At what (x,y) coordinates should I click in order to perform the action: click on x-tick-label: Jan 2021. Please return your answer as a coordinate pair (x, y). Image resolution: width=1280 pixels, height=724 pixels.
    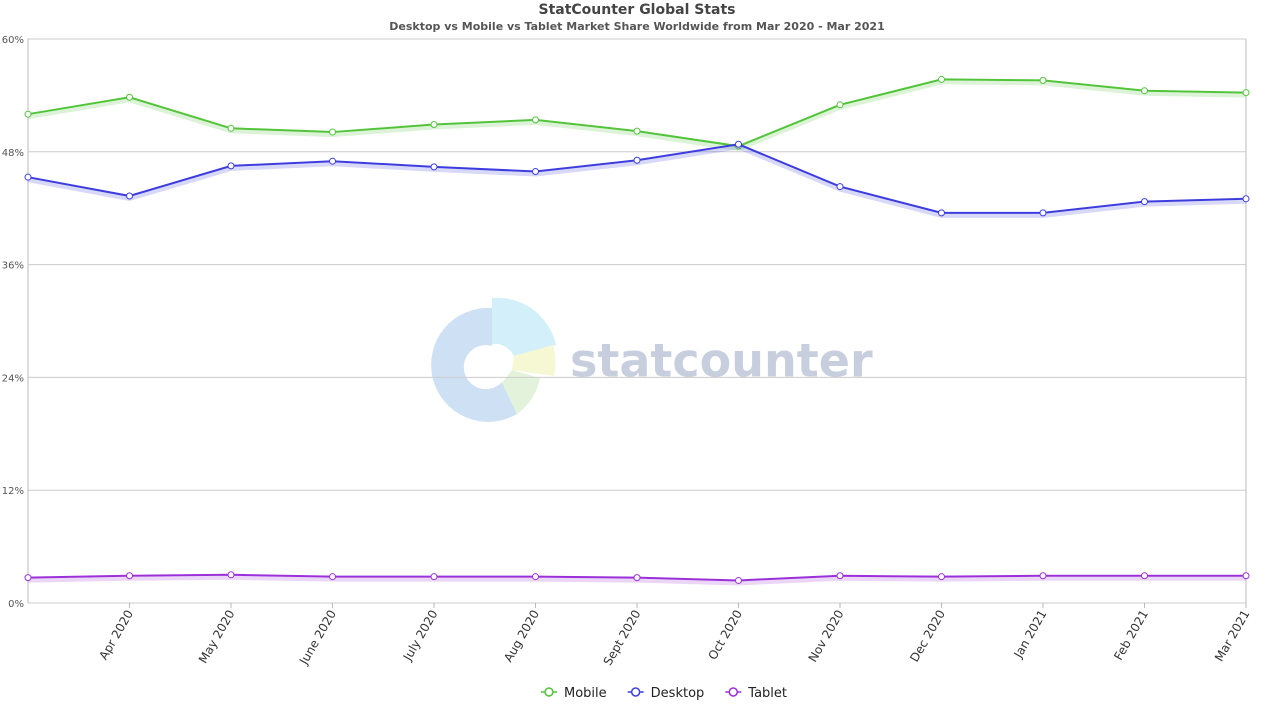
    Looking at the image, I should click on (1030, 635).